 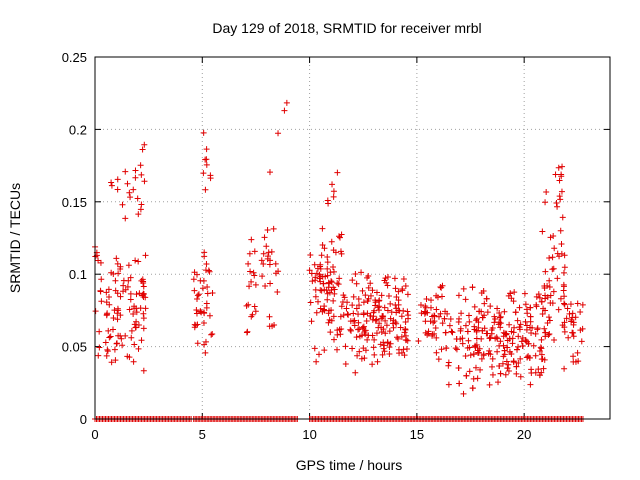 I want to click on y-axis-label: SRMTID / TECUs, so click(x=15, y=238).